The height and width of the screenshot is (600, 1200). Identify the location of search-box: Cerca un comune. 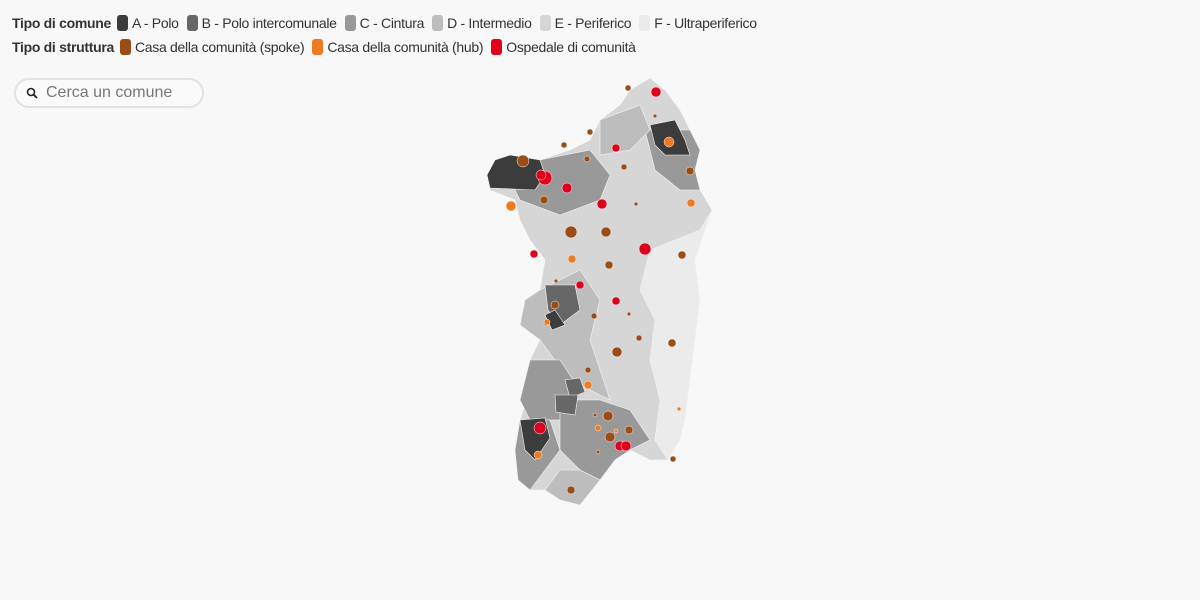
(109, 93).